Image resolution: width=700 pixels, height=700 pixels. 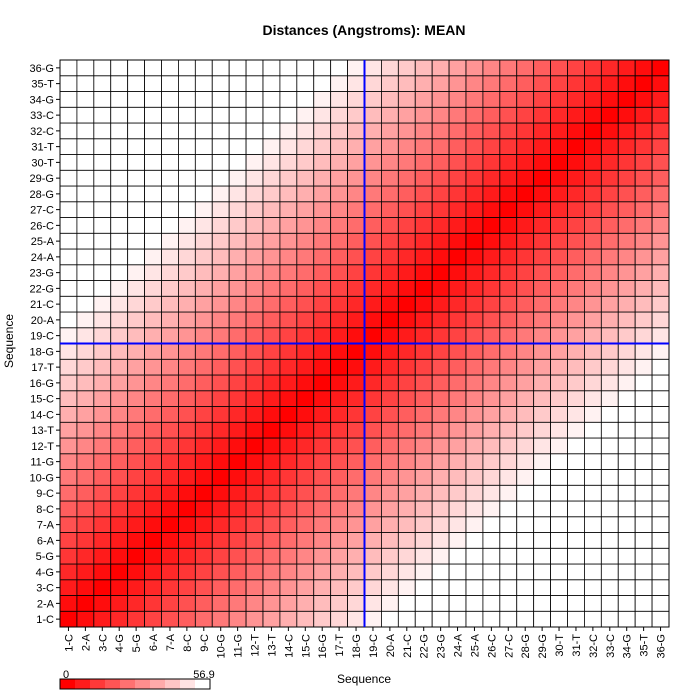 What do you see at coordinates (137, 679) in the screenshot?
I see `color-legend: 0 56.9` at bounding box center [137, 679].